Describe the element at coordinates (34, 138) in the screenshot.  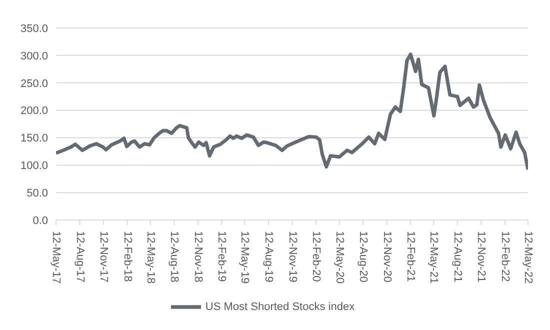
I see `y-tick-label: 150.0` at that location.